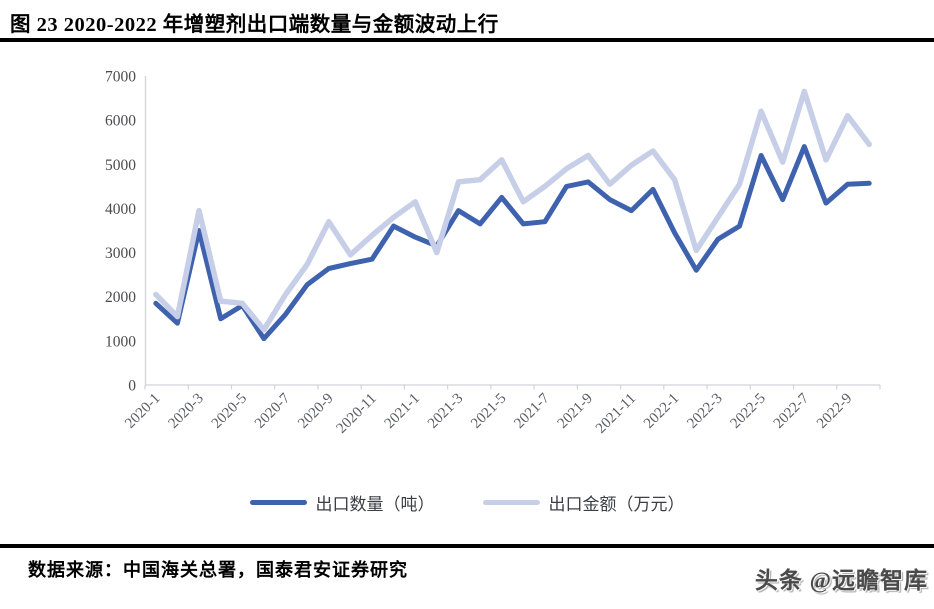 The image size is (934, 609). I want to click on x-tick-label: 2020-11, so click(357, 414).